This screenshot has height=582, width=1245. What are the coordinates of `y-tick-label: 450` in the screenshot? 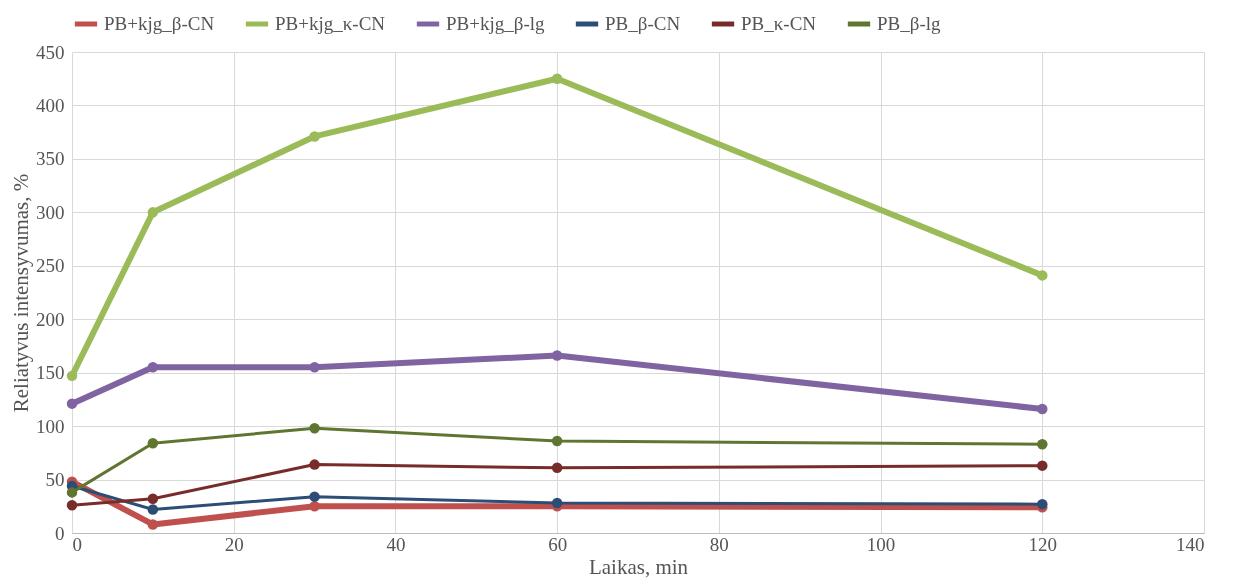 It's located at (50, 52).